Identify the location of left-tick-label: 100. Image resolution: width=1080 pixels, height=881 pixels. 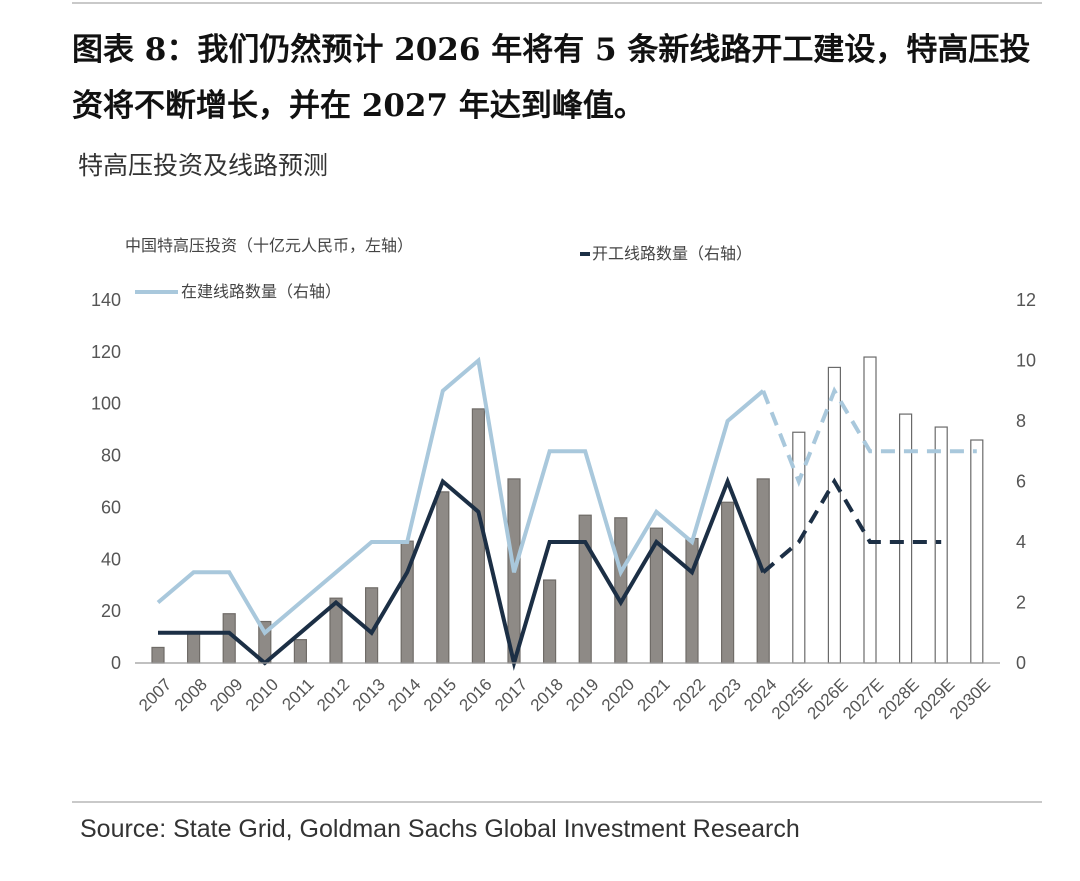
(106, 404).